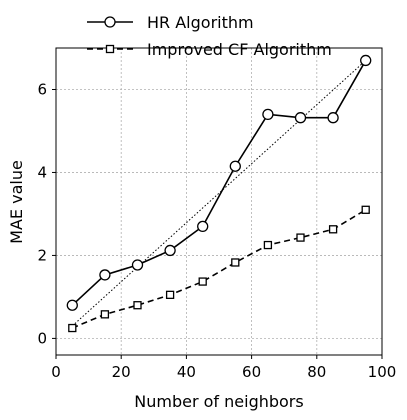 Image resolution: width=407 pixels, height=420 pixels. What do you see at coordinates (110, 22) in the screenshot?
I see `legend-marker-circle` at bounding box center [110, 22].